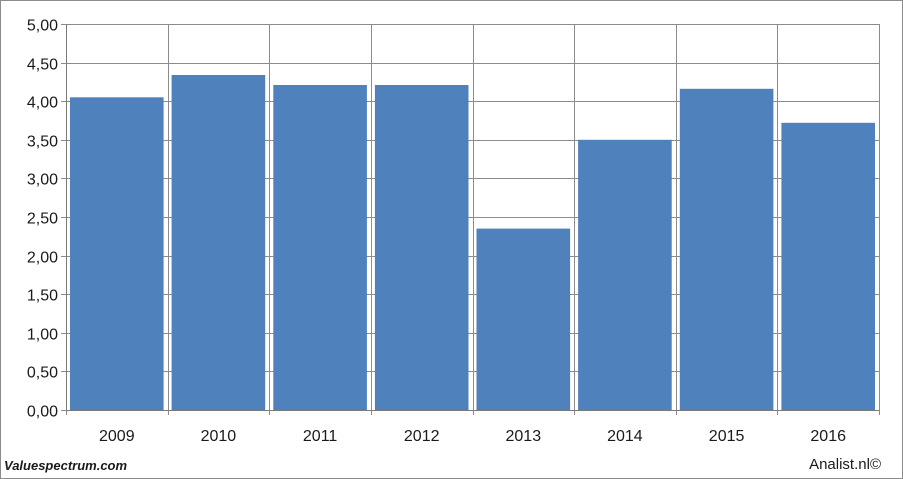 Image resolution: width=903 pixels, height=479 pixels. What do you see at coordinates (422, 436) in the screenshot?
I see `x-tick-label: 2012` at bounding box center [422, 436].